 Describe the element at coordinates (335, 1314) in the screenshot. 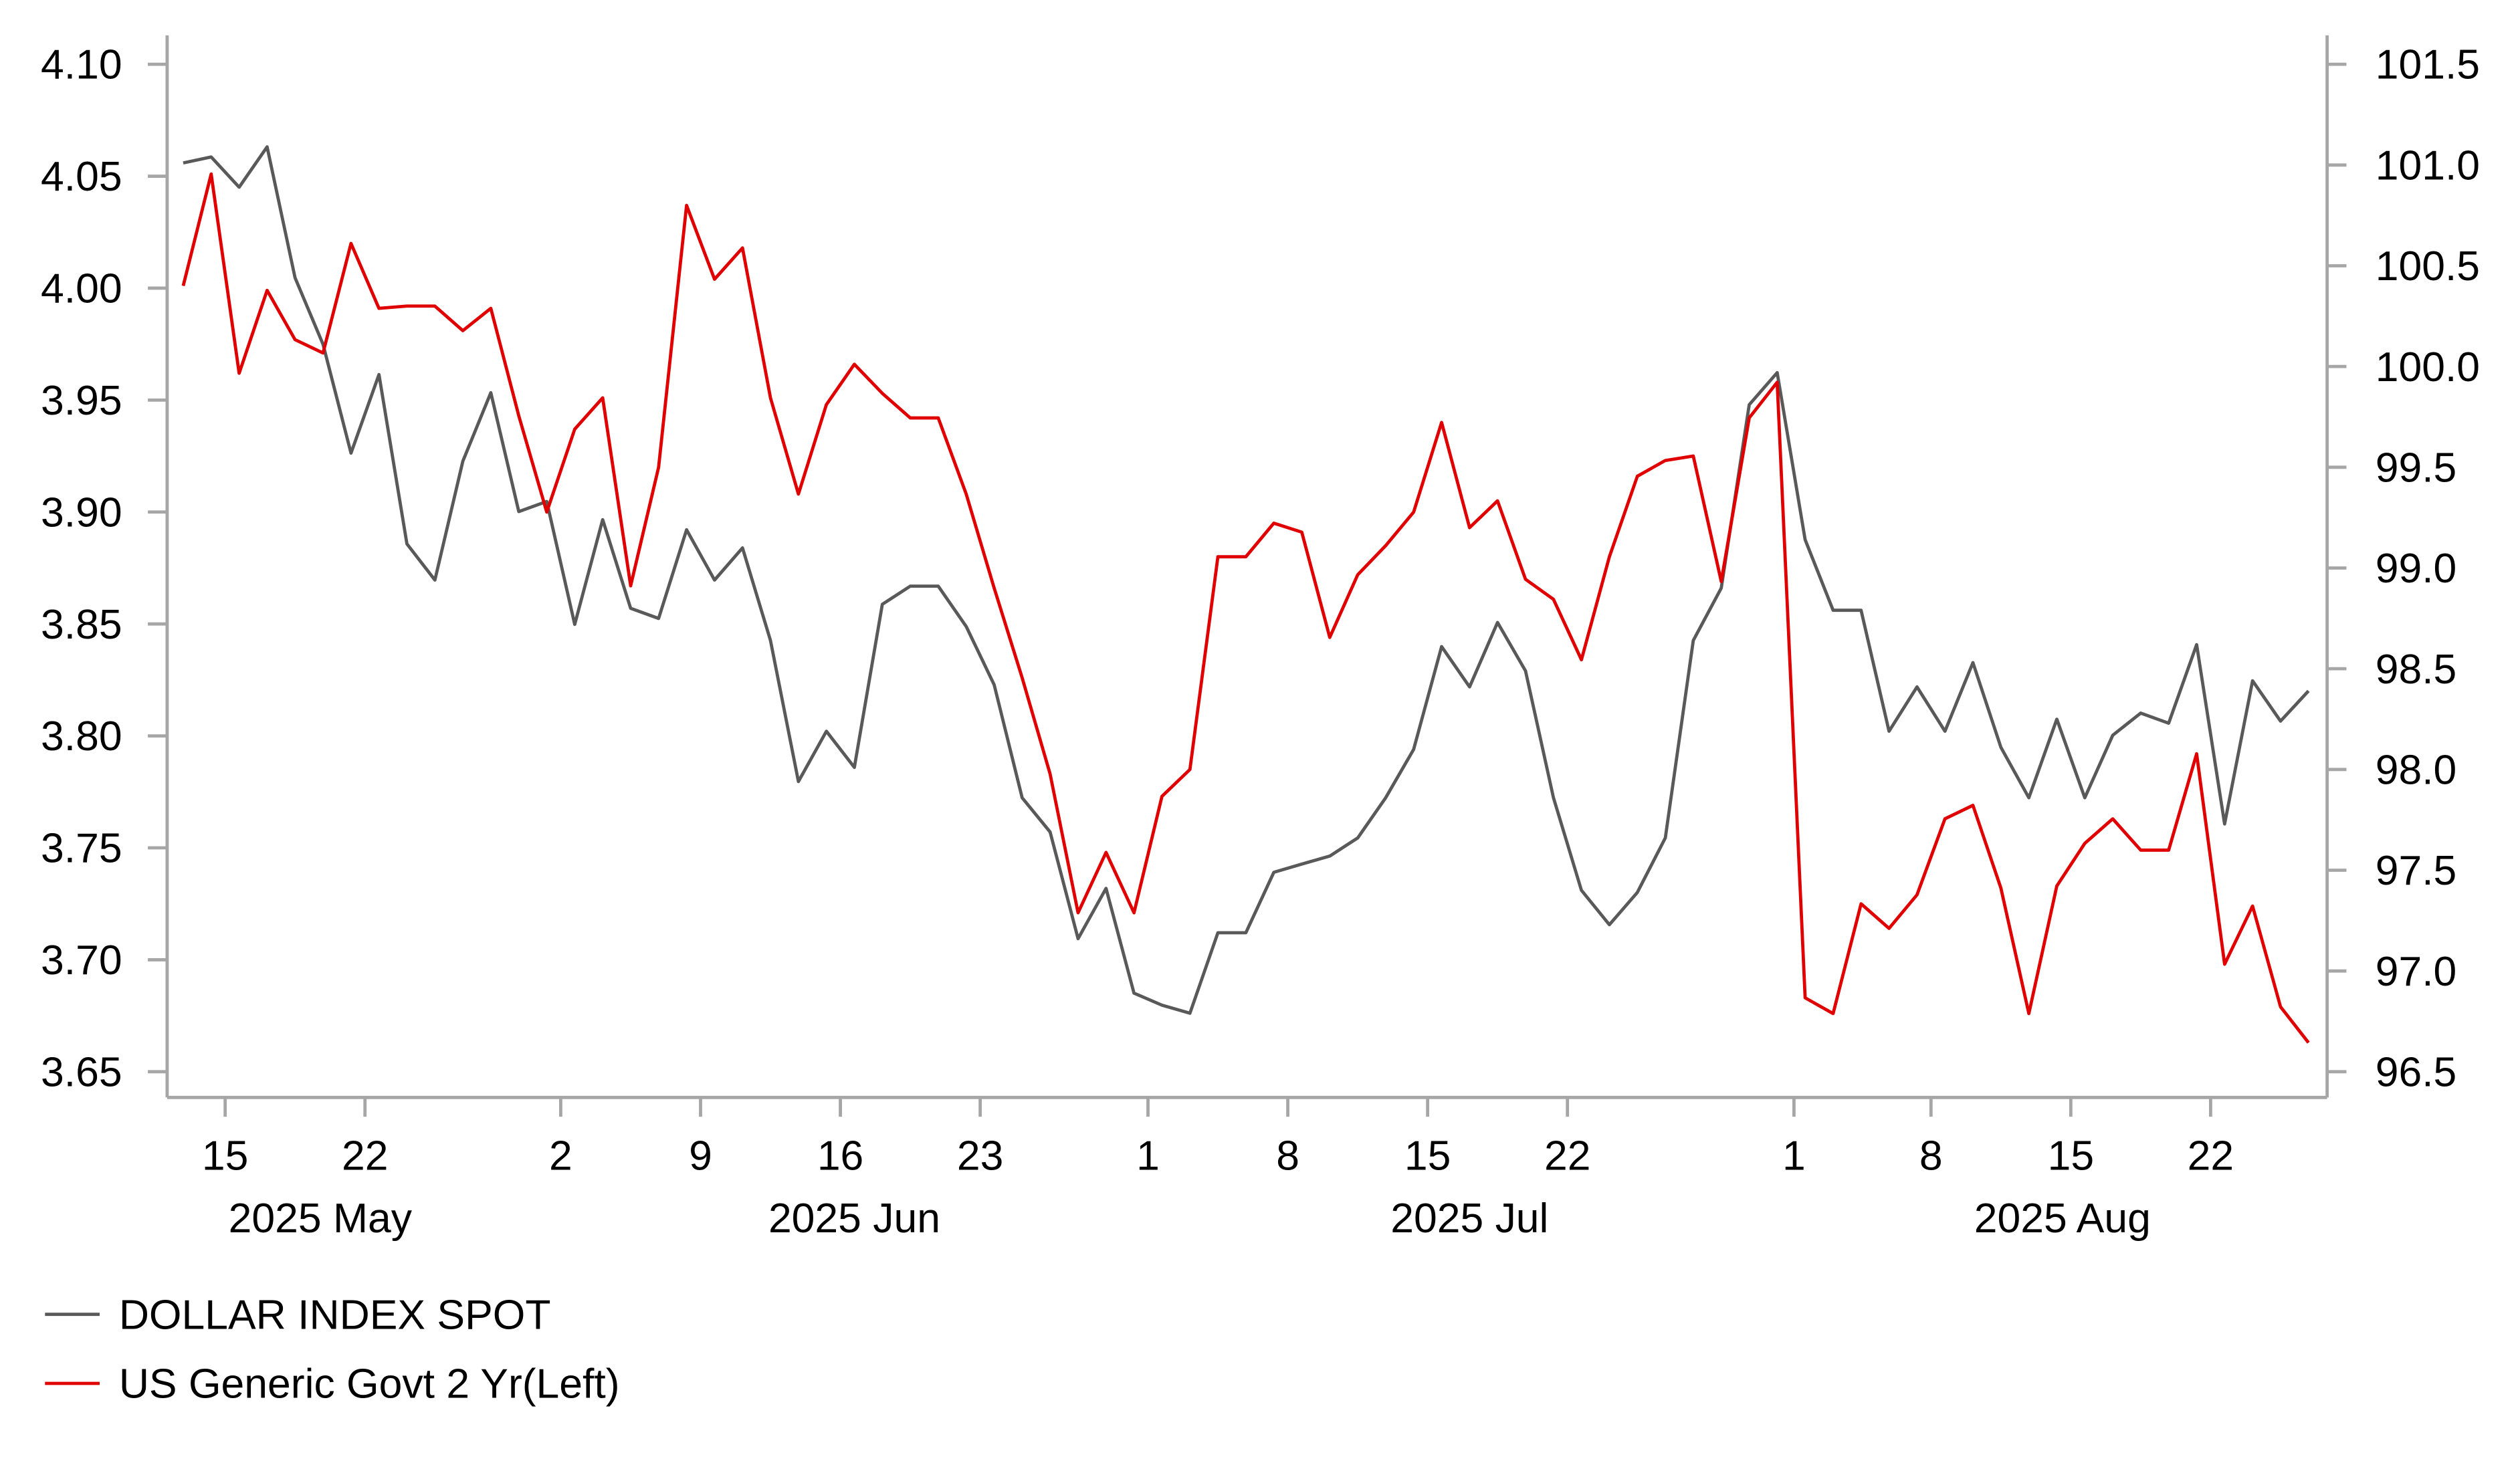

I see `legend-label-dollar-index: DOLLAR INDEX SPOT` at that location.